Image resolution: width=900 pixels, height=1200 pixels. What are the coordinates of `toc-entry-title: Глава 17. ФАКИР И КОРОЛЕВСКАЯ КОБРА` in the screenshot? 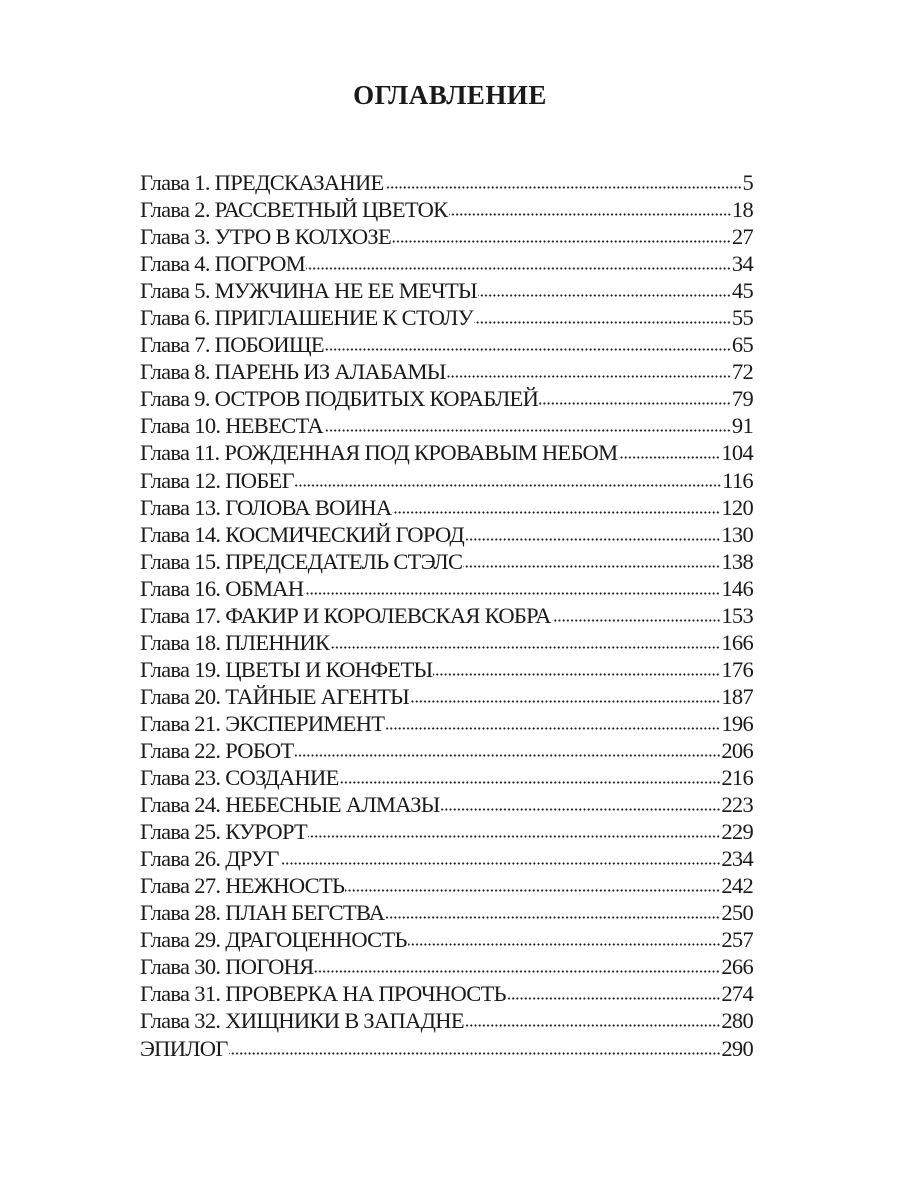 It's located at (345, 615).